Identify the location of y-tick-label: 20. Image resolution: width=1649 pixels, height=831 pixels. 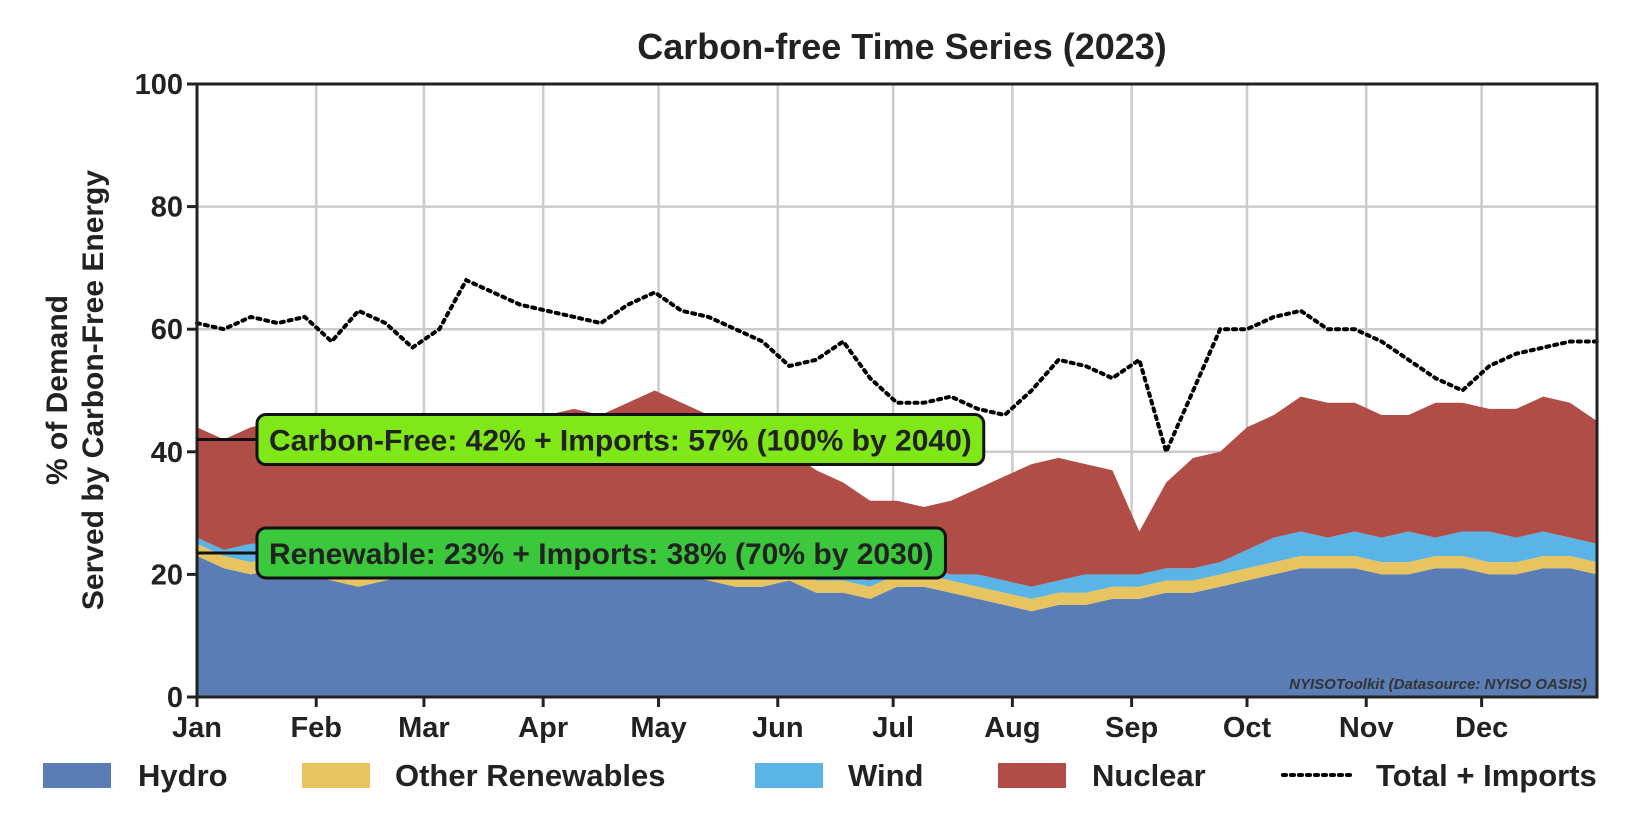
(167, 575).